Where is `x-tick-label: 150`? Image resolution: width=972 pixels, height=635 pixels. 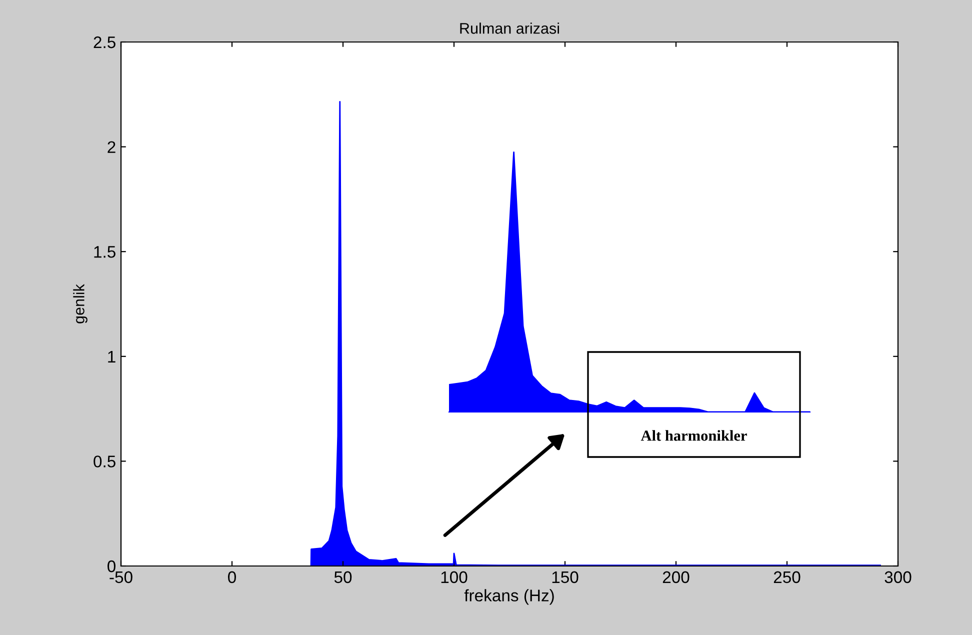
x-tick-label: 150 is located at coordinates (565, 577).